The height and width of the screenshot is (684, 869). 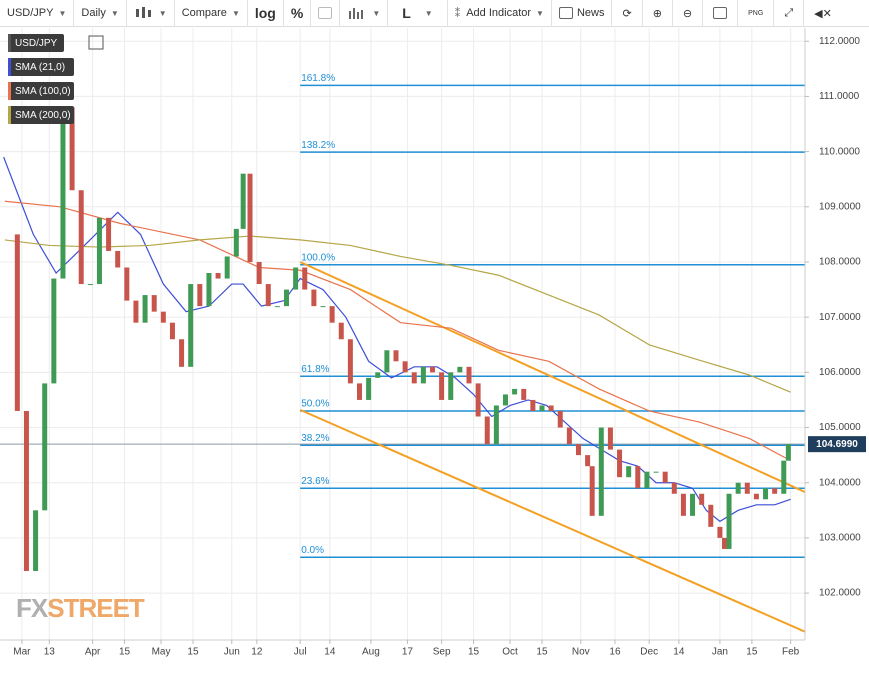 What do you see at coordinates (823, 13) in the screenshot?
I see `mute-button: ◀✕` at bounding box center [823, 13].